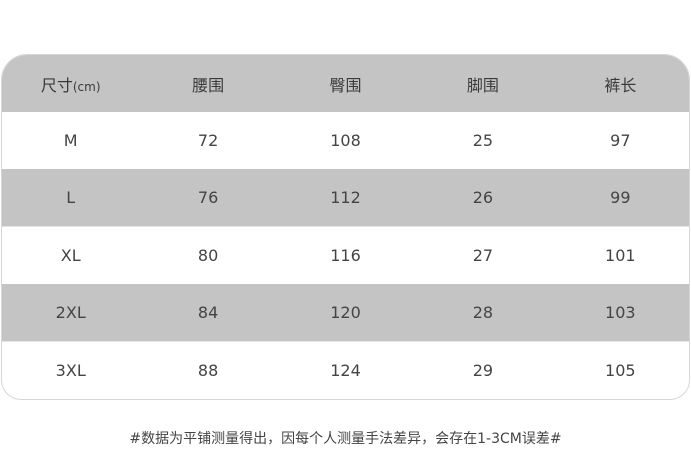 Image resolution: width=691 pixels, height=452 pixels. I want to click on value-cell: 124, so click(345, 370).